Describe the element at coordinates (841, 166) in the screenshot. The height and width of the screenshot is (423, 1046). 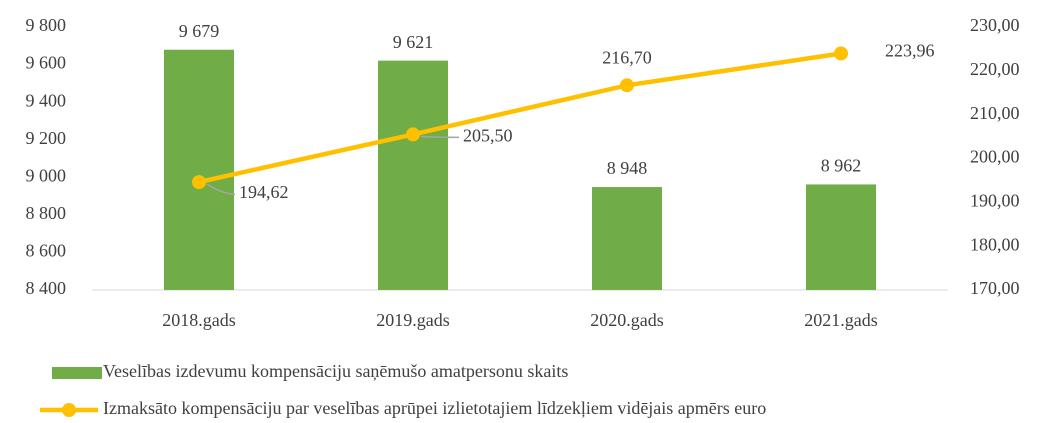
I see `data-label: 8 962` at that location.